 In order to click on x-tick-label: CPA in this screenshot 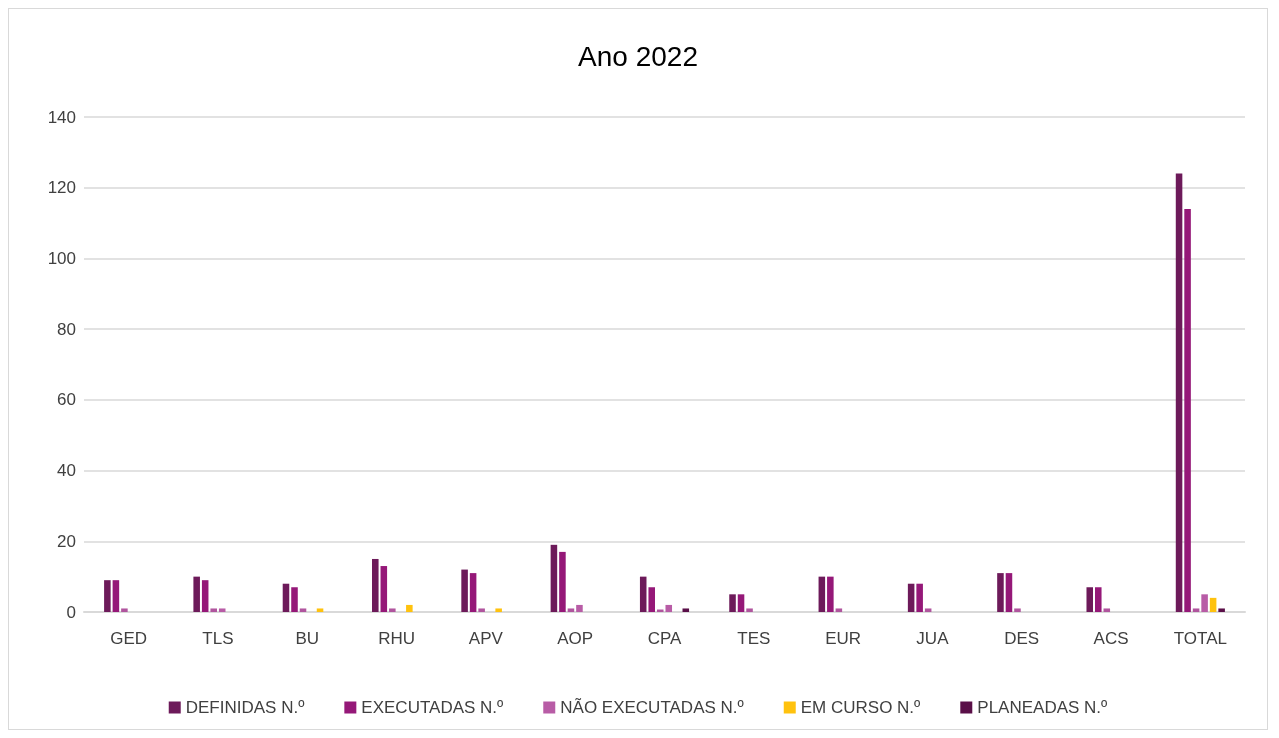, I will do `click(664, 638)`.